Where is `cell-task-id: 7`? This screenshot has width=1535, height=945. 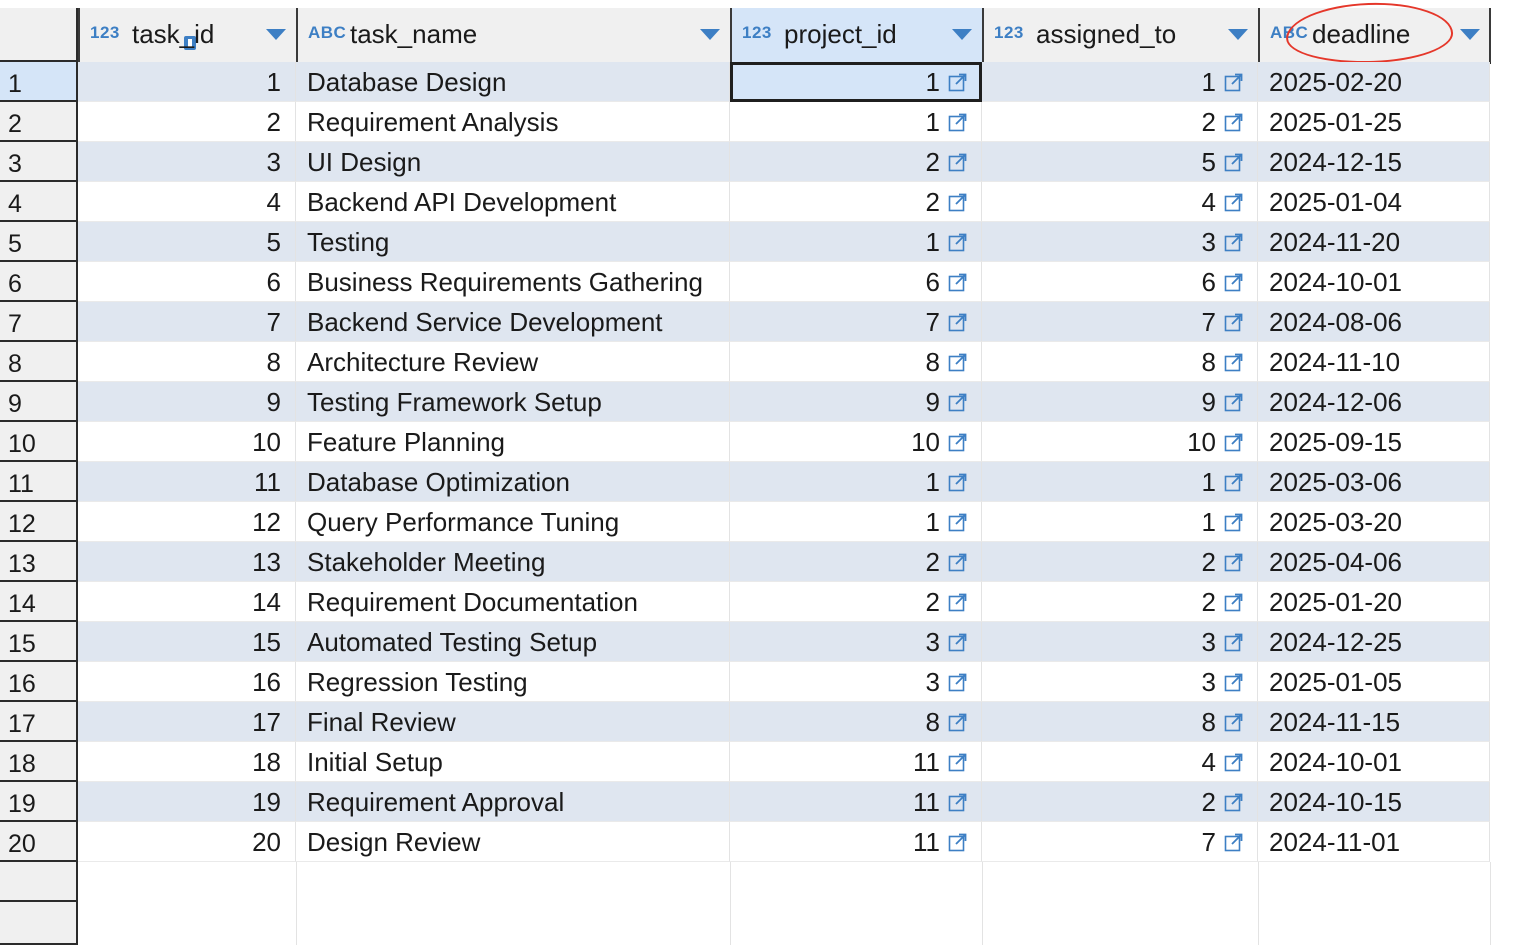 cell-task-id: 7 is located at coordinates (187, 322).